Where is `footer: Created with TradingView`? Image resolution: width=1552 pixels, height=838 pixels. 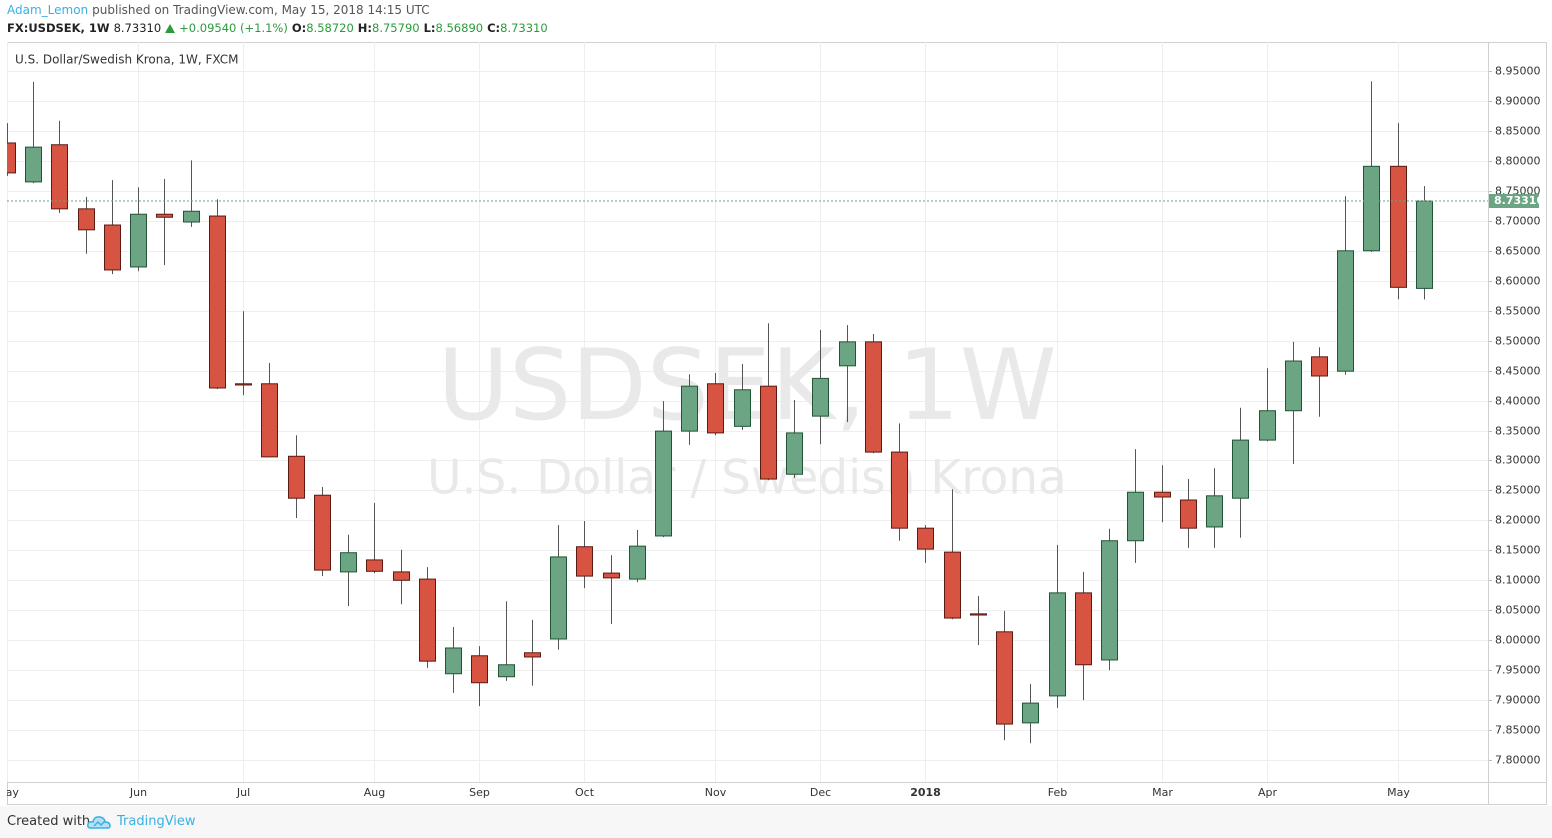
footer: Created with TradingView is located at coordinates (776, 822).